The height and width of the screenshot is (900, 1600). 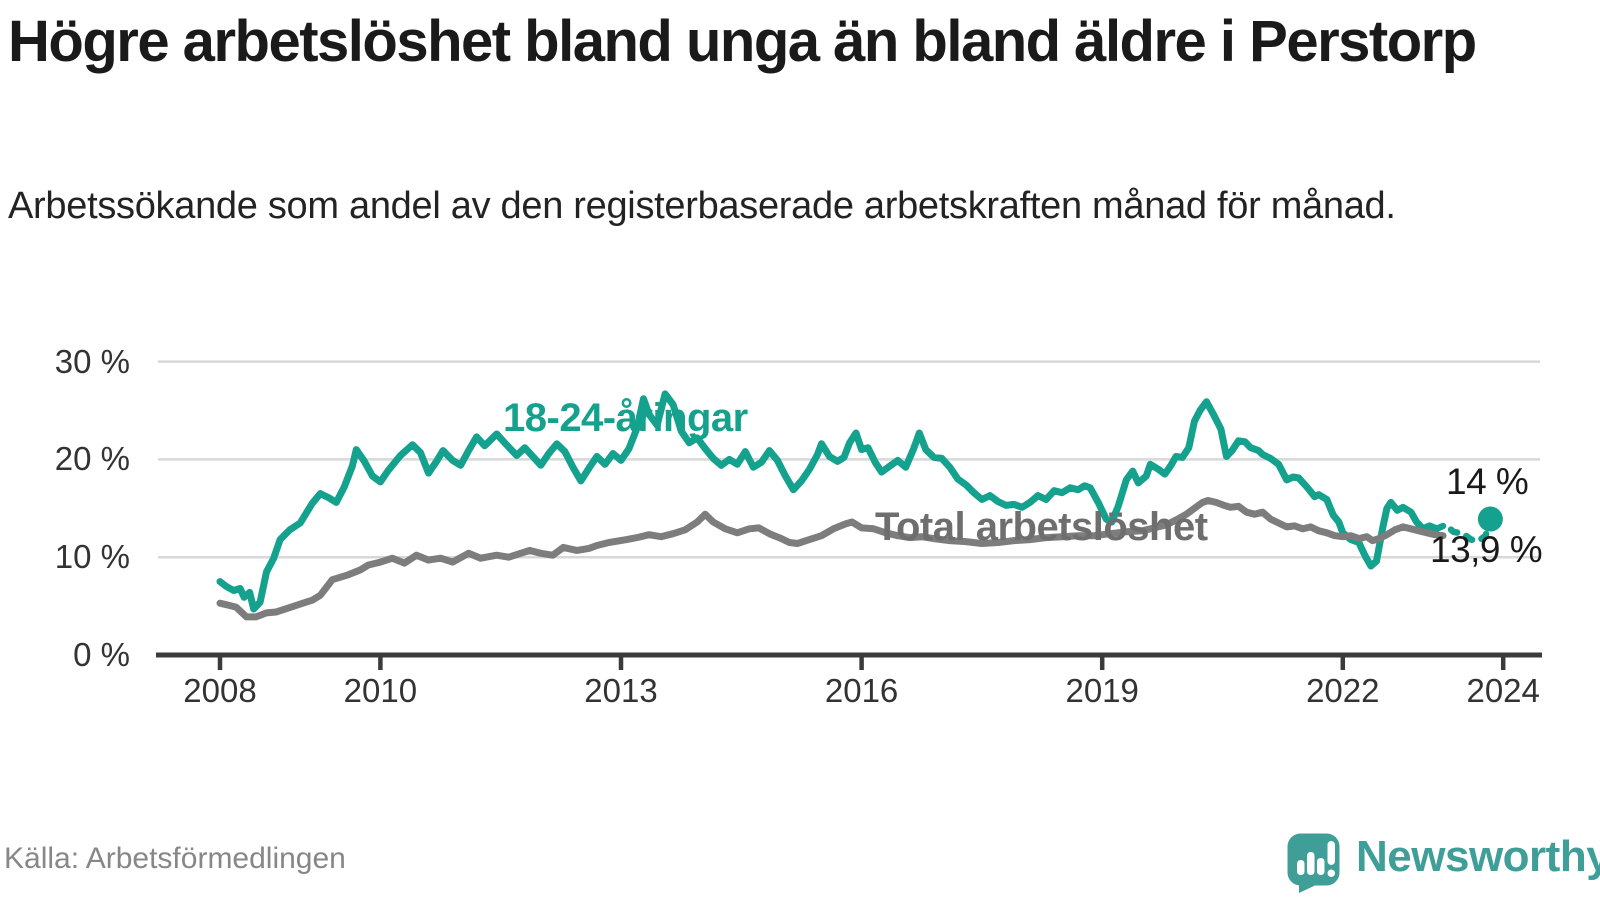 I want to click on x-tick-label-2016: 2016, so click(x=861, y=690).